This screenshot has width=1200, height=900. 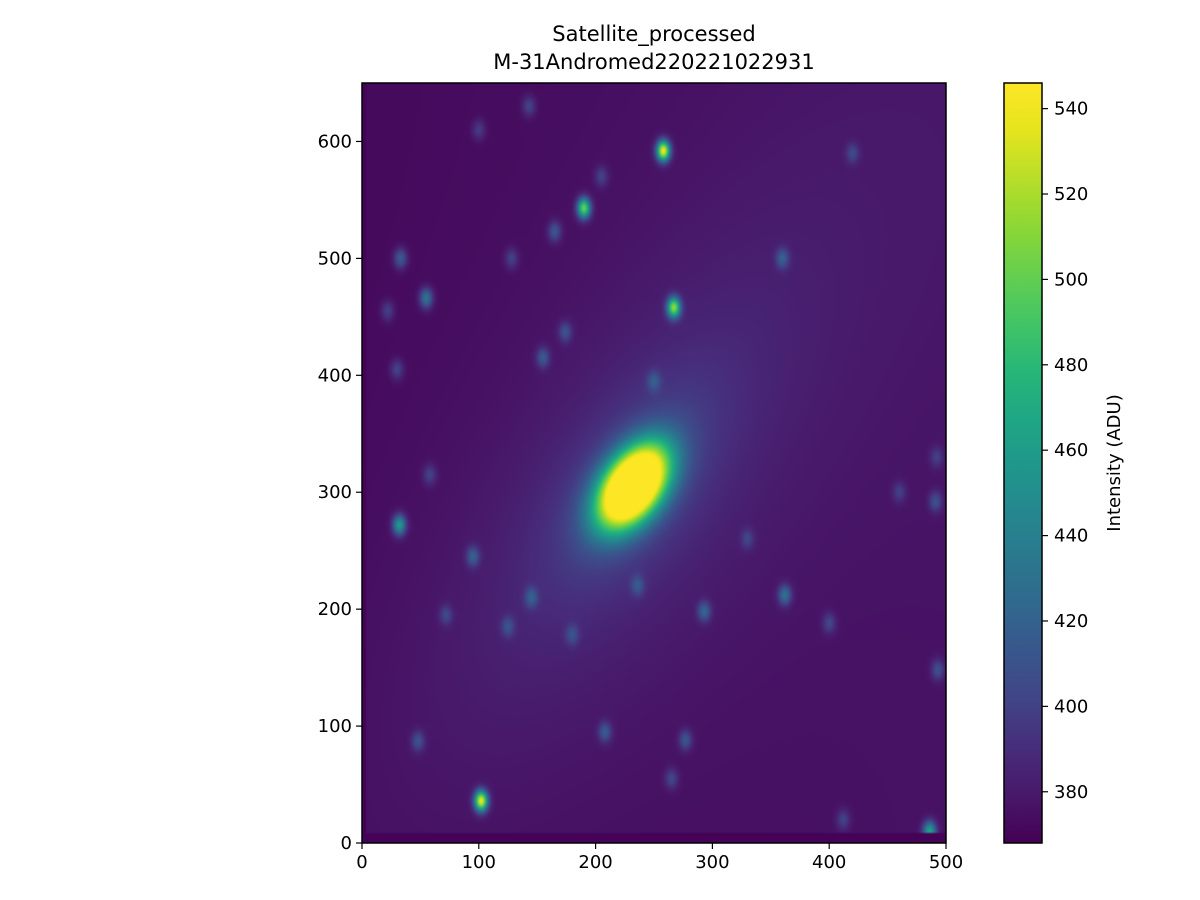 What do you see at coordinates (659, 858) in the screenshot?
I see `x-axis: 0 100 200 300 400 500` at bounding box center [659, 858].